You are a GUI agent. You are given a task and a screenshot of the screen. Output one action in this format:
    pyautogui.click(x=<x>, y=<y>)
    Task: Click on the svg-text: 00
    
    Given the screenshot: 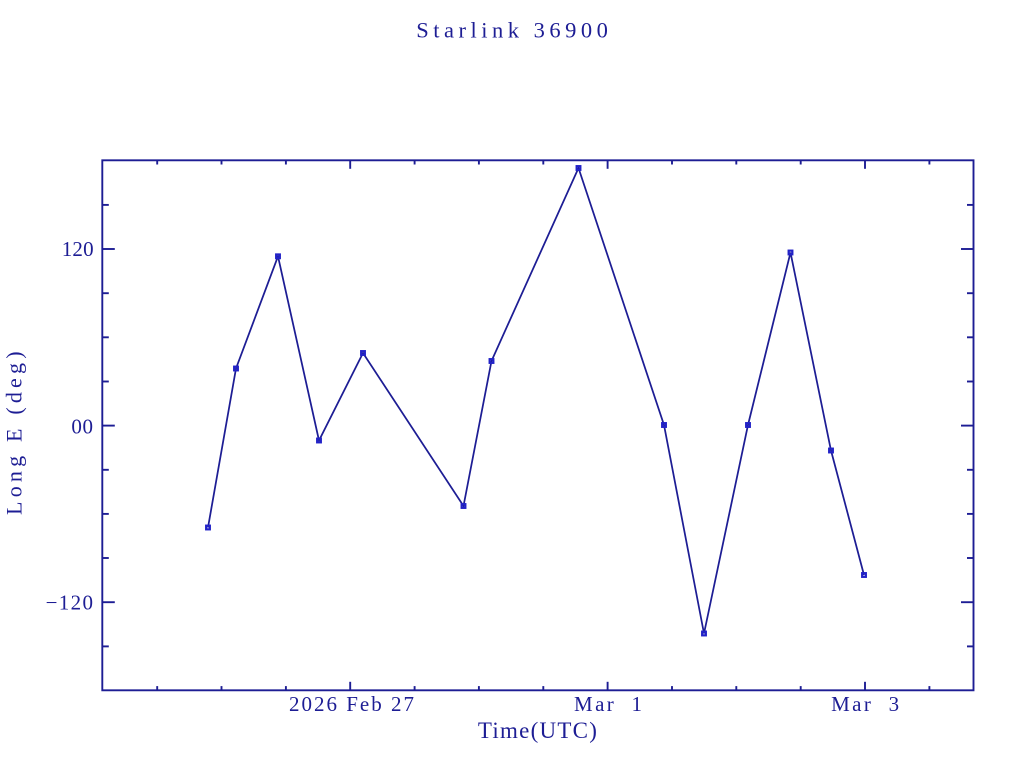 What is the action you would take?
    pyautogui.click(x=82, y=426)
    